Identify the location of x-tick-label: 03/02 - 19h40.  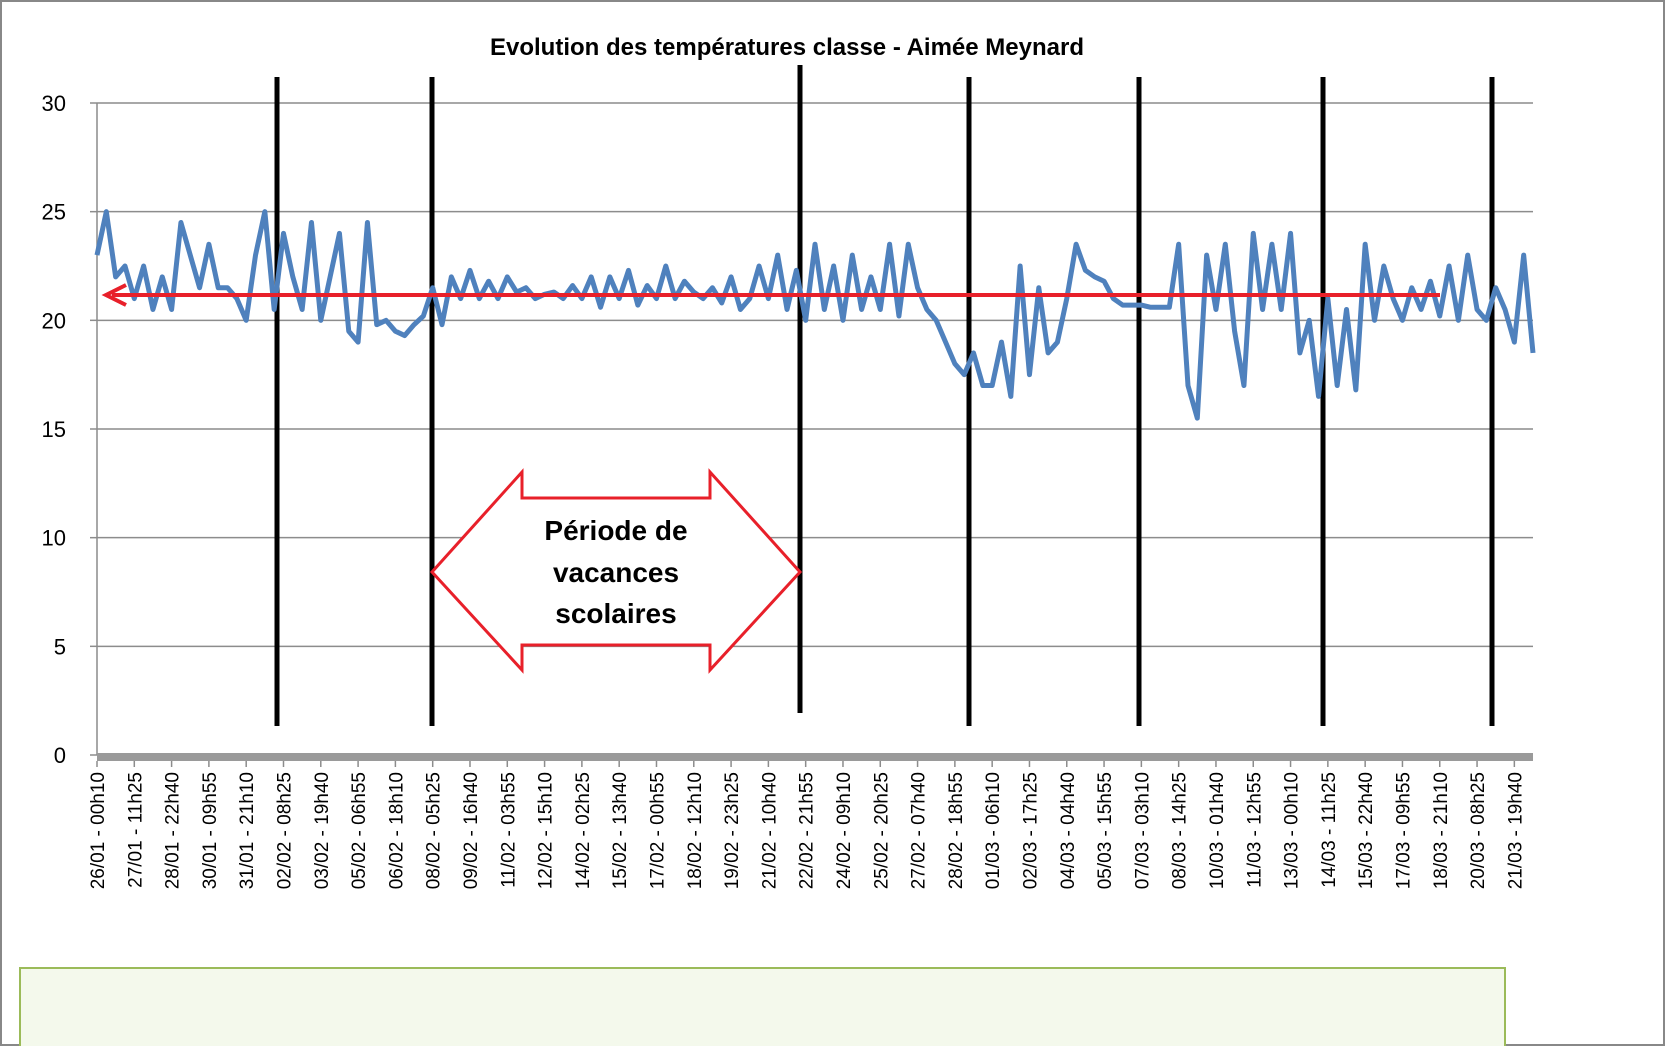
(322, 830).